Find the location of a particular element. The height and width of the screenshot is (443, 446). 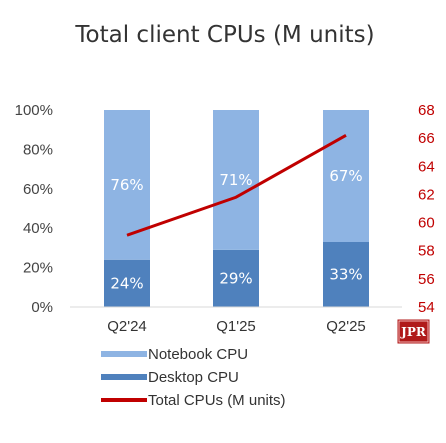

line-series-group is located at coordinates (236, 185).